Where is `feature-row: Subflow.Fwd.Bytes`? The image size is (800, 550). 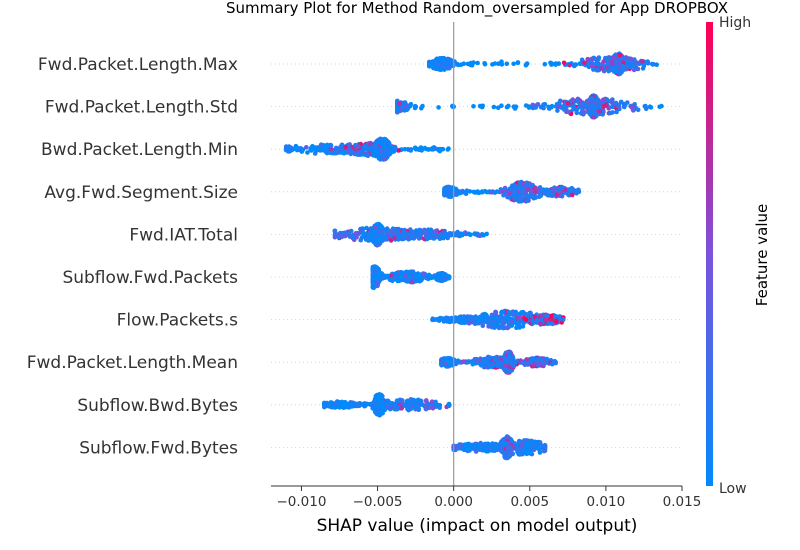 feature-row: Subflow.Fwd.Bytes is located at coordinates (380, 447).